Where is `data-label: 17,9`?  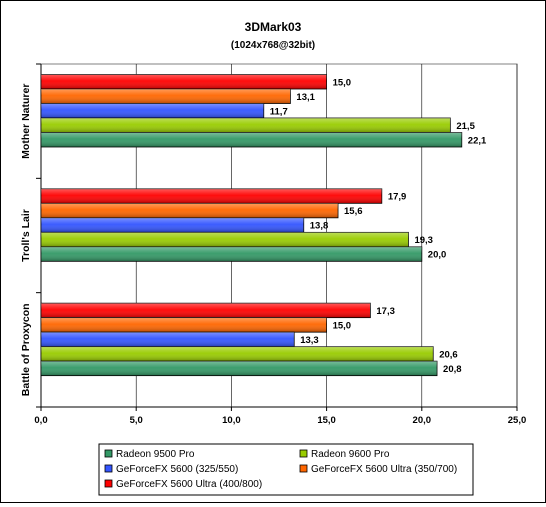 data-label: 17,9 is located at coordinates (397, 197).